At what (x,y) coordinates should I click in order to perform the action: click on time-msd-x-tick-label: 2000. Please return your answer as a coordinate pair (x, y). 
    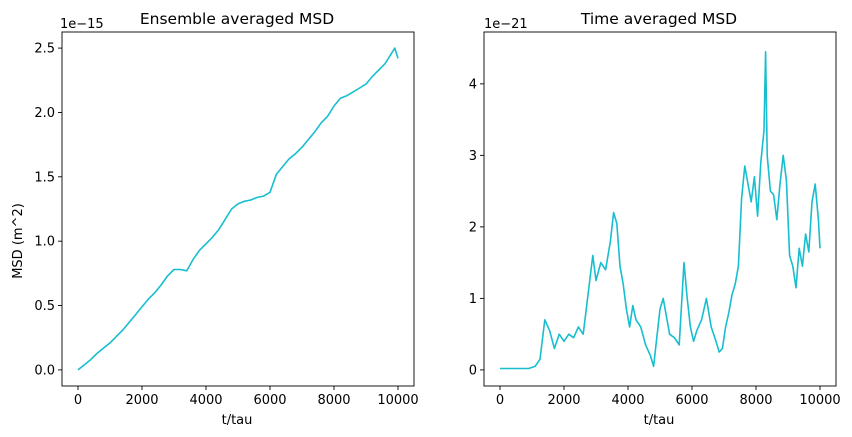
    Looking at the image, I should click on (563, 400).